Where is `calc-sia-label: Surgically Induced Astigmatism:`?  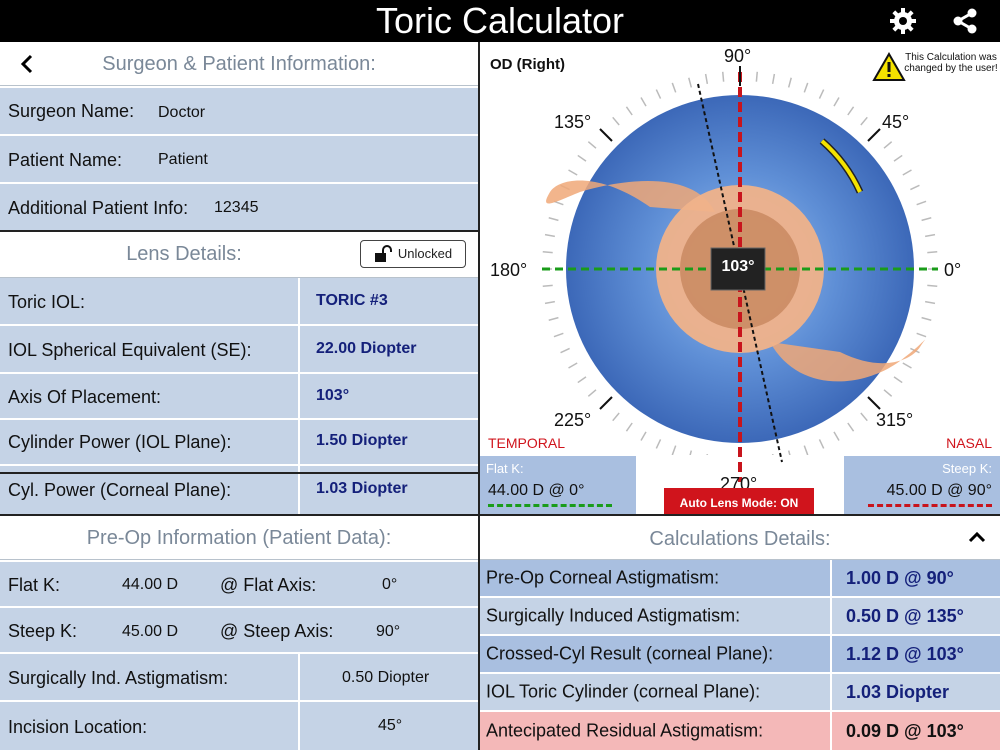
calc-sia-label: Surgically Induced Astigmatism: is located at coordinates (613, 615).